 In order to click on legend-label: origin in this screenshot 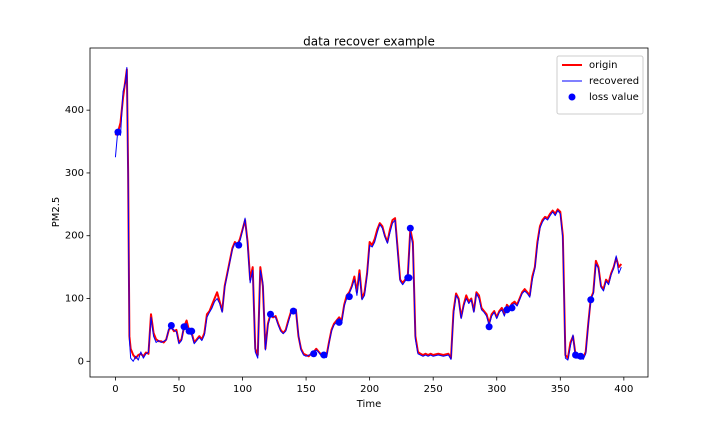, I will do `click(603, 65)`.